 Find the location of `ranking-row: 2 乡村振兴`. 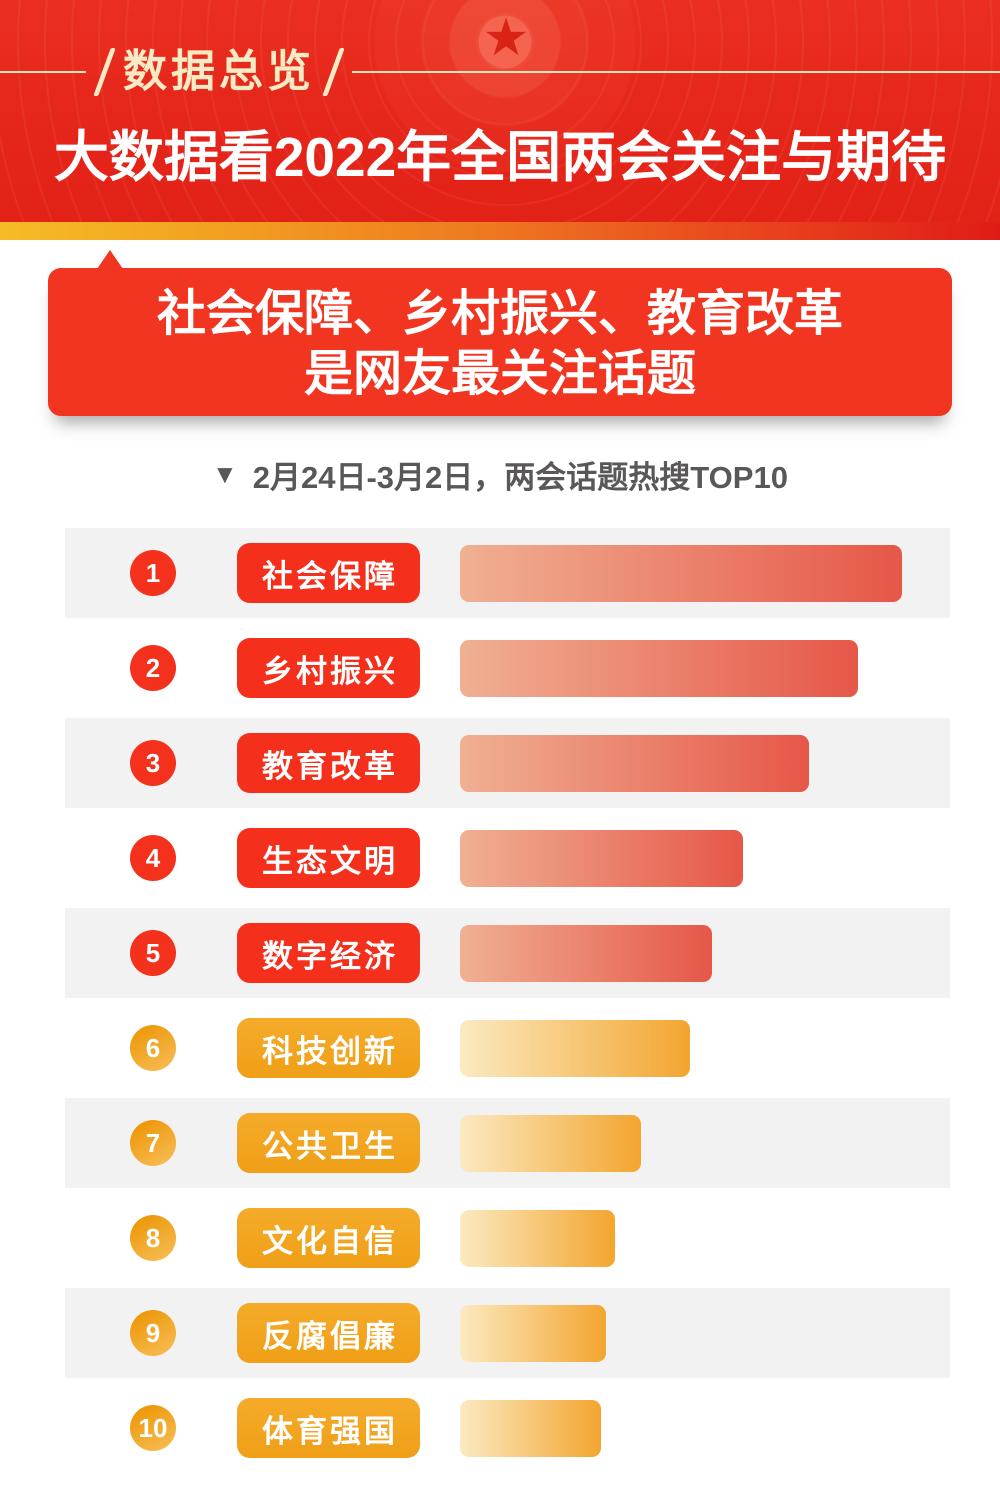

ranking-row: 2 乡村振兴 is located at coordinates (507, 668).